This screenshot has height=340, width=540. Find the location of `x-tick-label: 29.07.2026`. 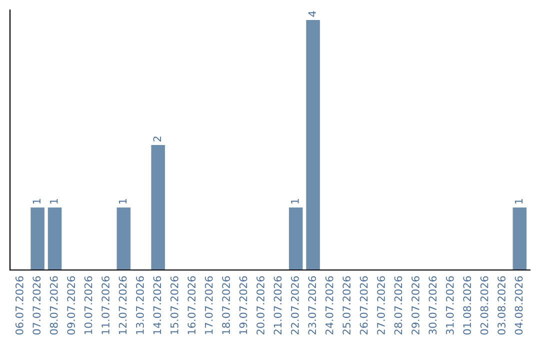

x-tick-label: 29.07.2026 is located at coordinates (416, 305).